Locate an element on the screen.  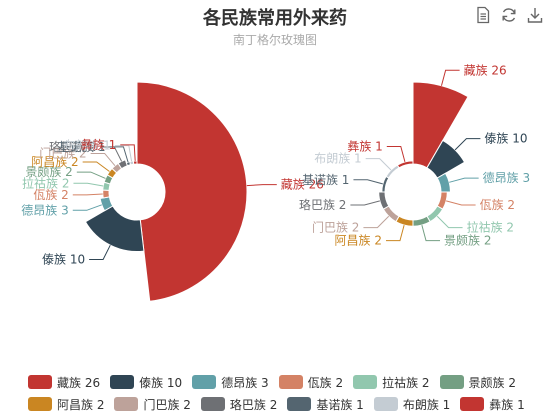
legend-item: 傣族 10 is located at coordinates (146, 382).